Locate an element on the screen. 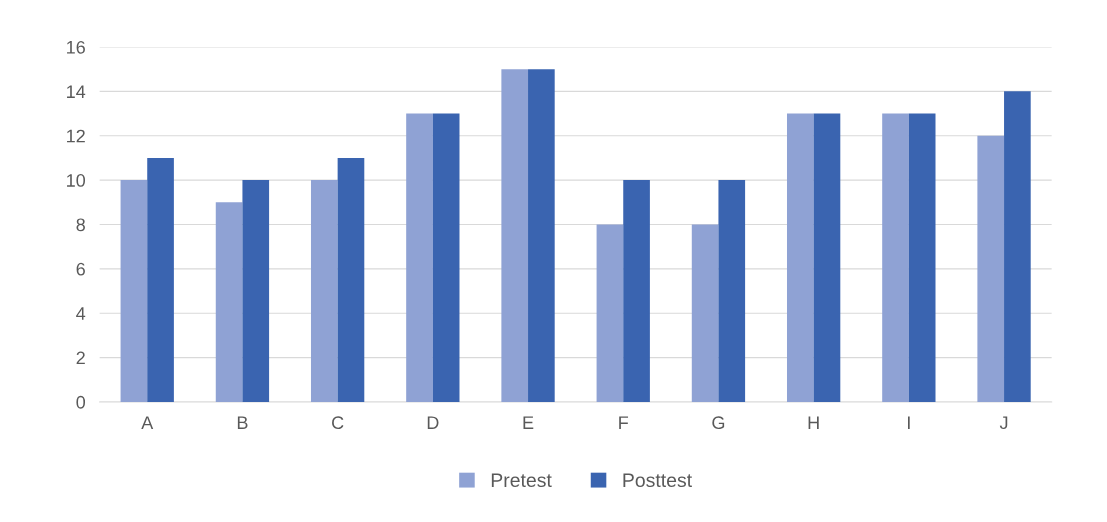 The width and height of the screenshot is (1107, 522). y-tick-label: 12 is located at coordinates (76, 136).